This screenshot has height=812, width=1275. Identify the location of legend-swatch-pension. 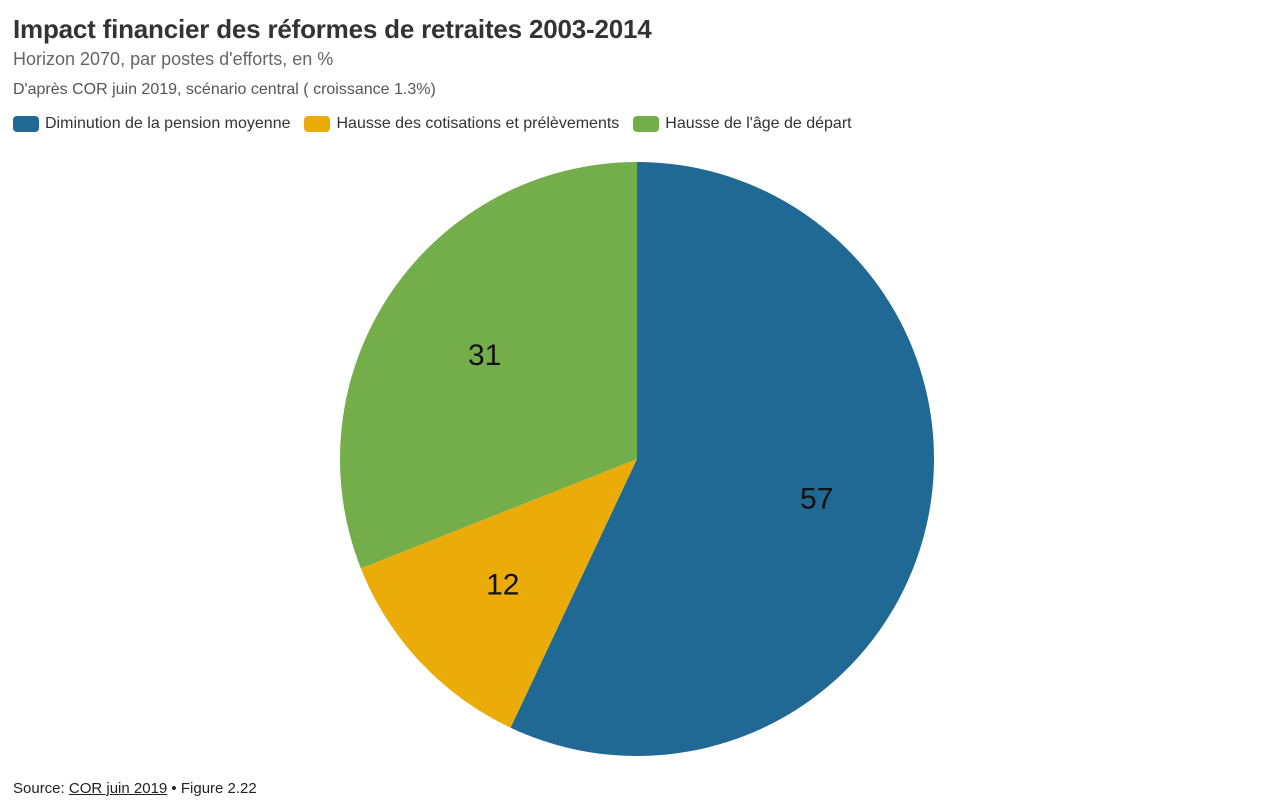
(26, 124).